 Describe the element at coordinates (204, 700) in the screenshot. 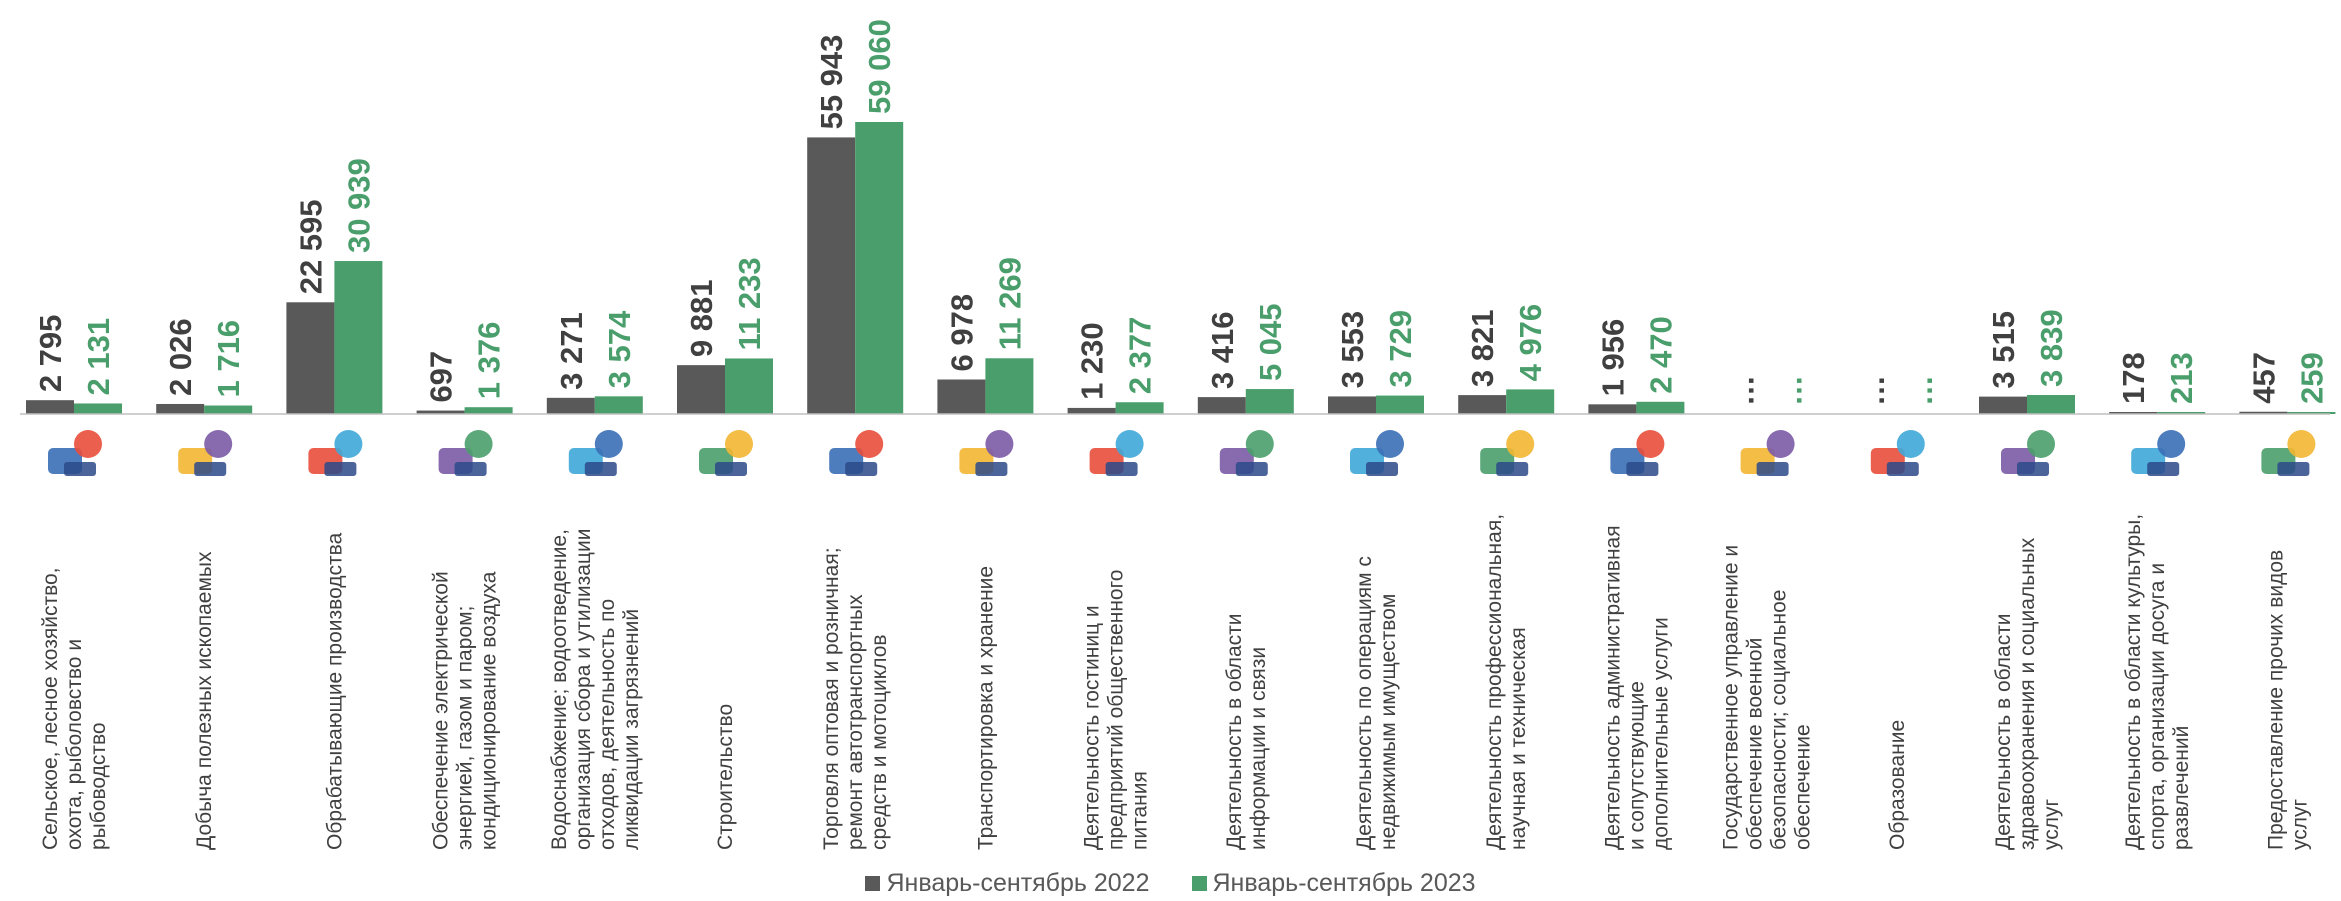

I see `category-label-line: Добыча полезных ископаемых` at that location.